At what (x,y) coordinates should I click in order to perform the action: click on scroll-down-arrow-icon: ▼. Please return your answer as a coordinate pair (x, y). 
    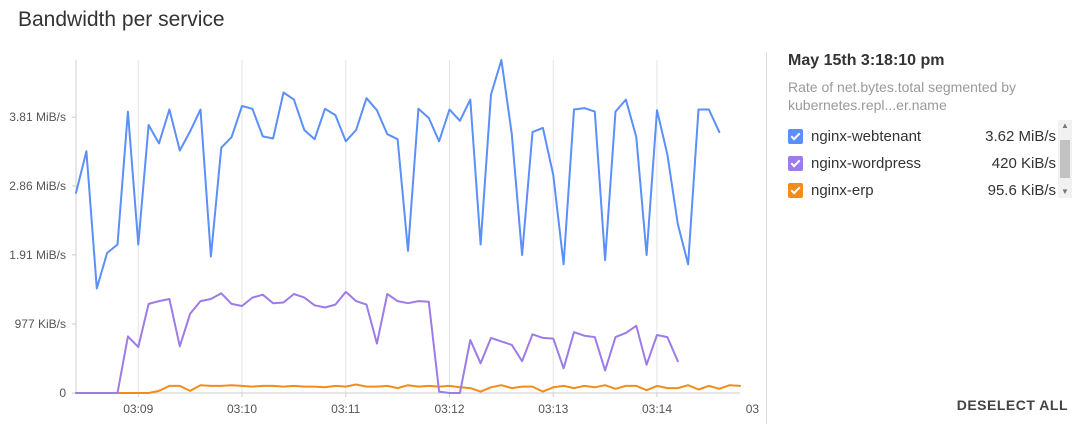
    Looking at the image, I should click on (1065, 191).